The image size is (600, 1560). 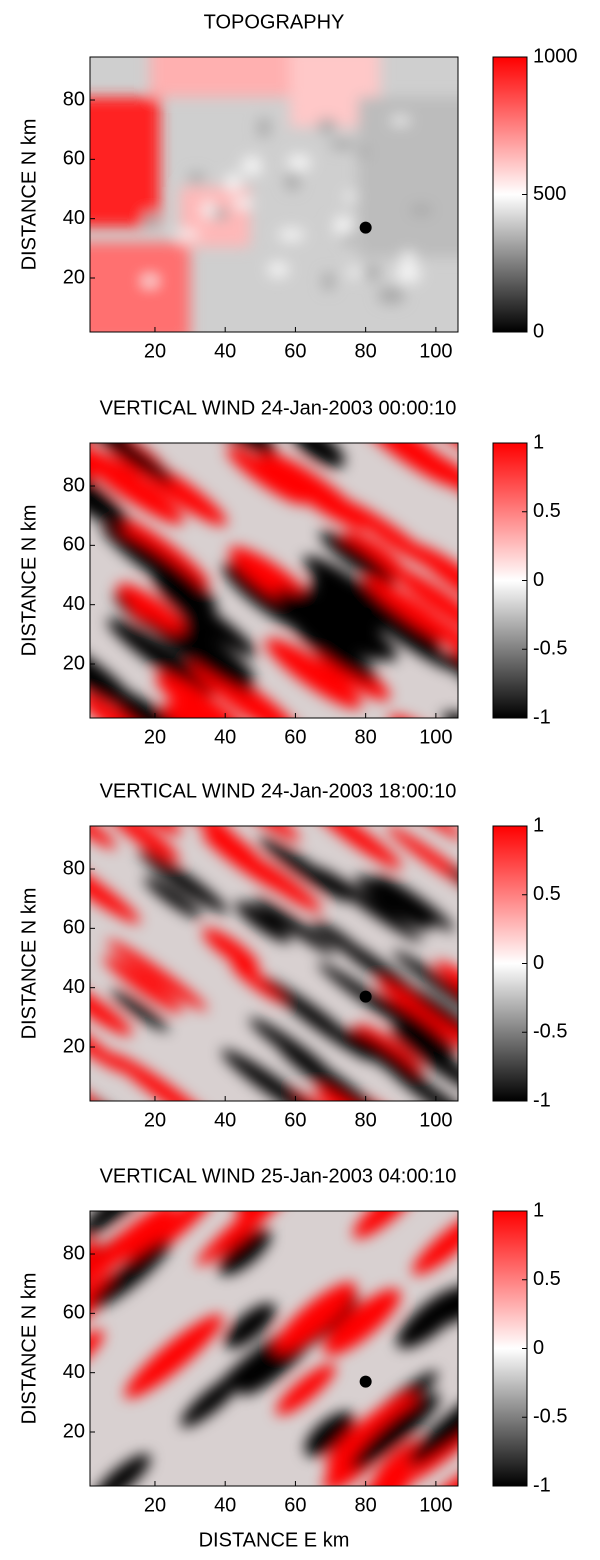 What do you see at coordinates (550, 1417) in the screenshot?
I see `colorbar-tick-label: -0.5` at bounding box center [550, 1417].